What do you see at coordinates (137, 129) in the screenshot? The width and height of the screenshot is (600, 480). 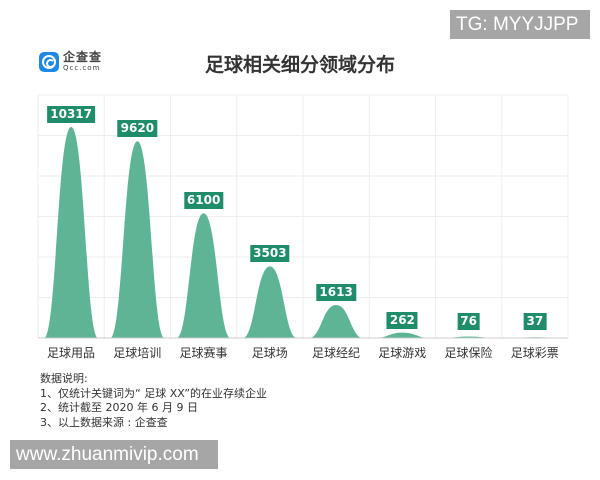 I see `value-label: 9620` at bounding box center [137, 129].